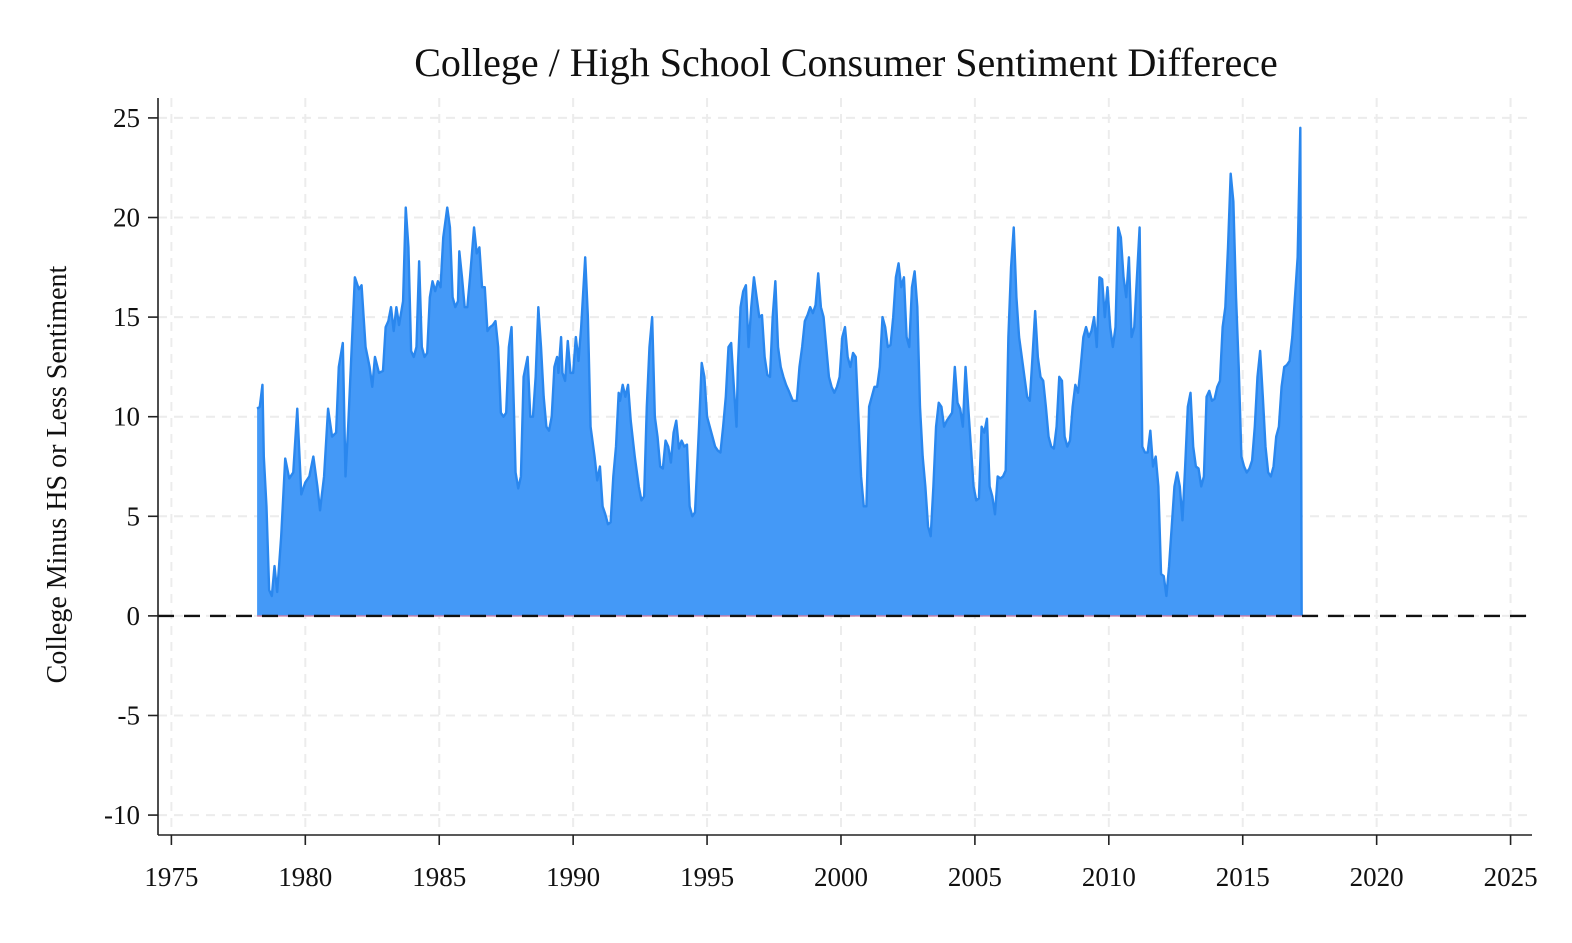  What do you see at coordinates (305, 877) in the screenshot?
I see `x-tick-label-1980: 1980` at bounding box center [305, 877].